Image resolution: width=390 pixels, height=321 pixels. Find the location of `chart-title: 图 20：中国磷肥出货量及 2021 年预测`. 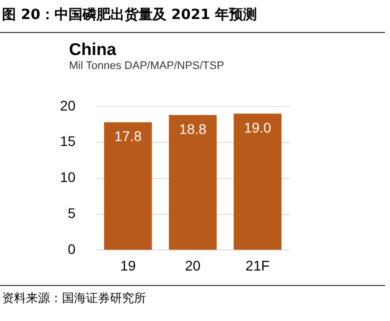

chart-title: 图 20：中国磷肥出货量及 2021 年预测 is located at coordinates (130, 15).